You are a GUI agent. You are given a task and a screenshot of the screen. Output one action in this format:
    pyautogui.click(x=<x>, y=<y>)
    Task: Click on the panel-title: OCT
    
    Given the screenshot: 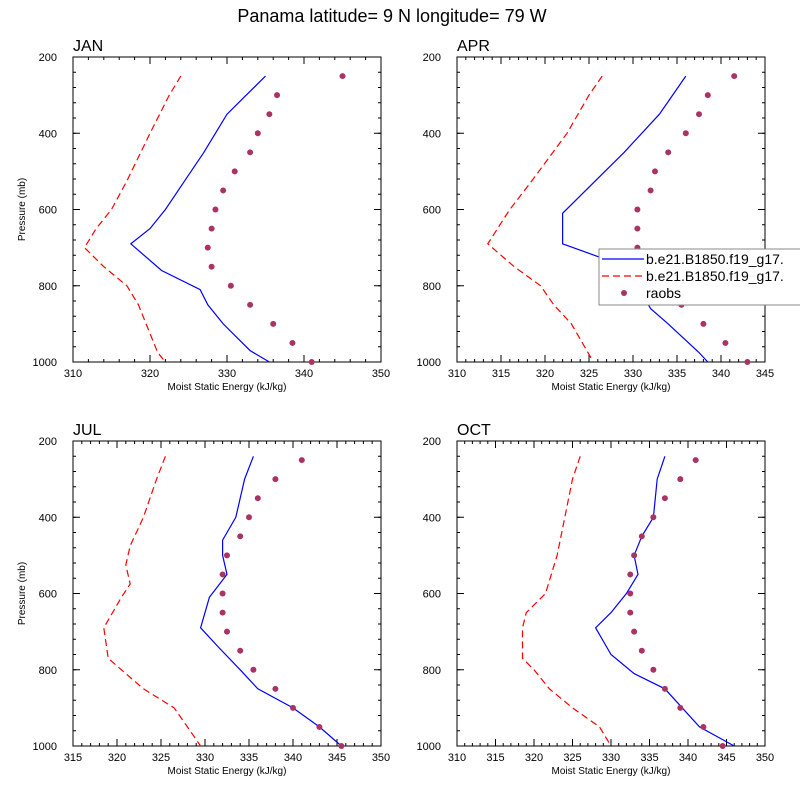 What is the action you would take?
    pyautogui.click(x=474, y=430)
    